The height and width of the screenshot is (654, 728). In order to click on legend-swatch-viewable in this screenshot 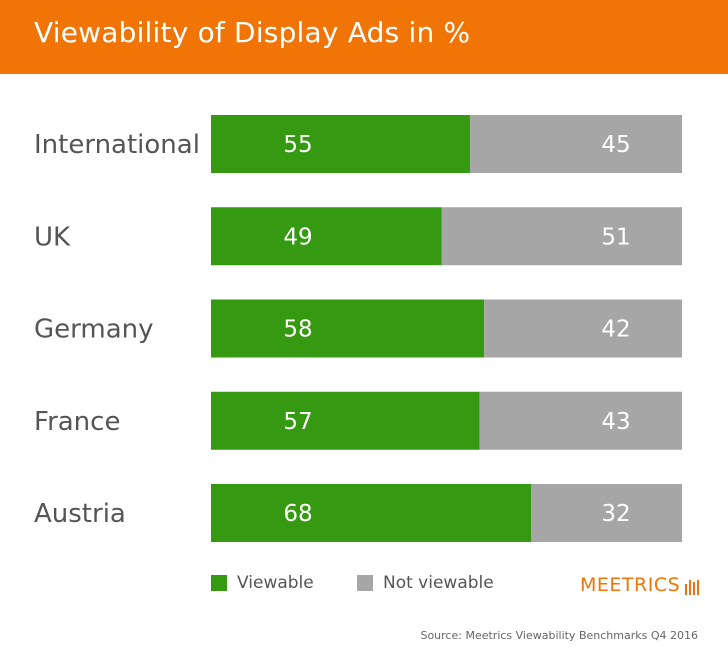, I will do `click(219, 583)`.